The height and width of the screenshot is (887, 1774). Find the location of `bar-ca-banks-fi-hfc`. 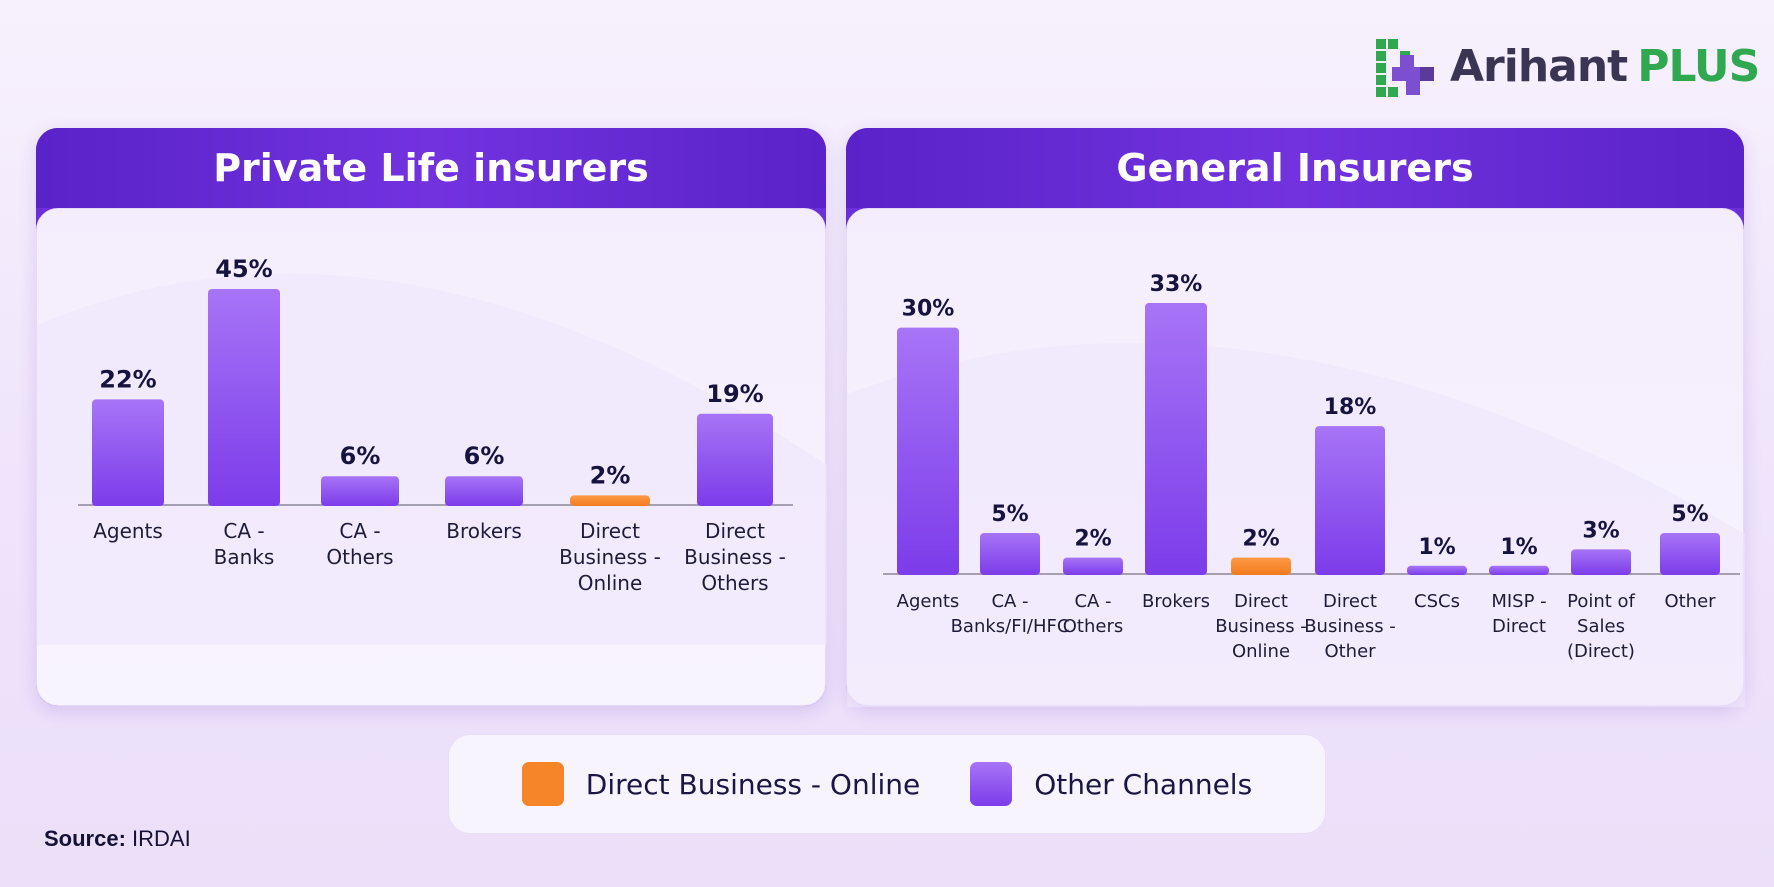

bar-ca-banks-fi-hfc is located at coordinates (1010, 553).